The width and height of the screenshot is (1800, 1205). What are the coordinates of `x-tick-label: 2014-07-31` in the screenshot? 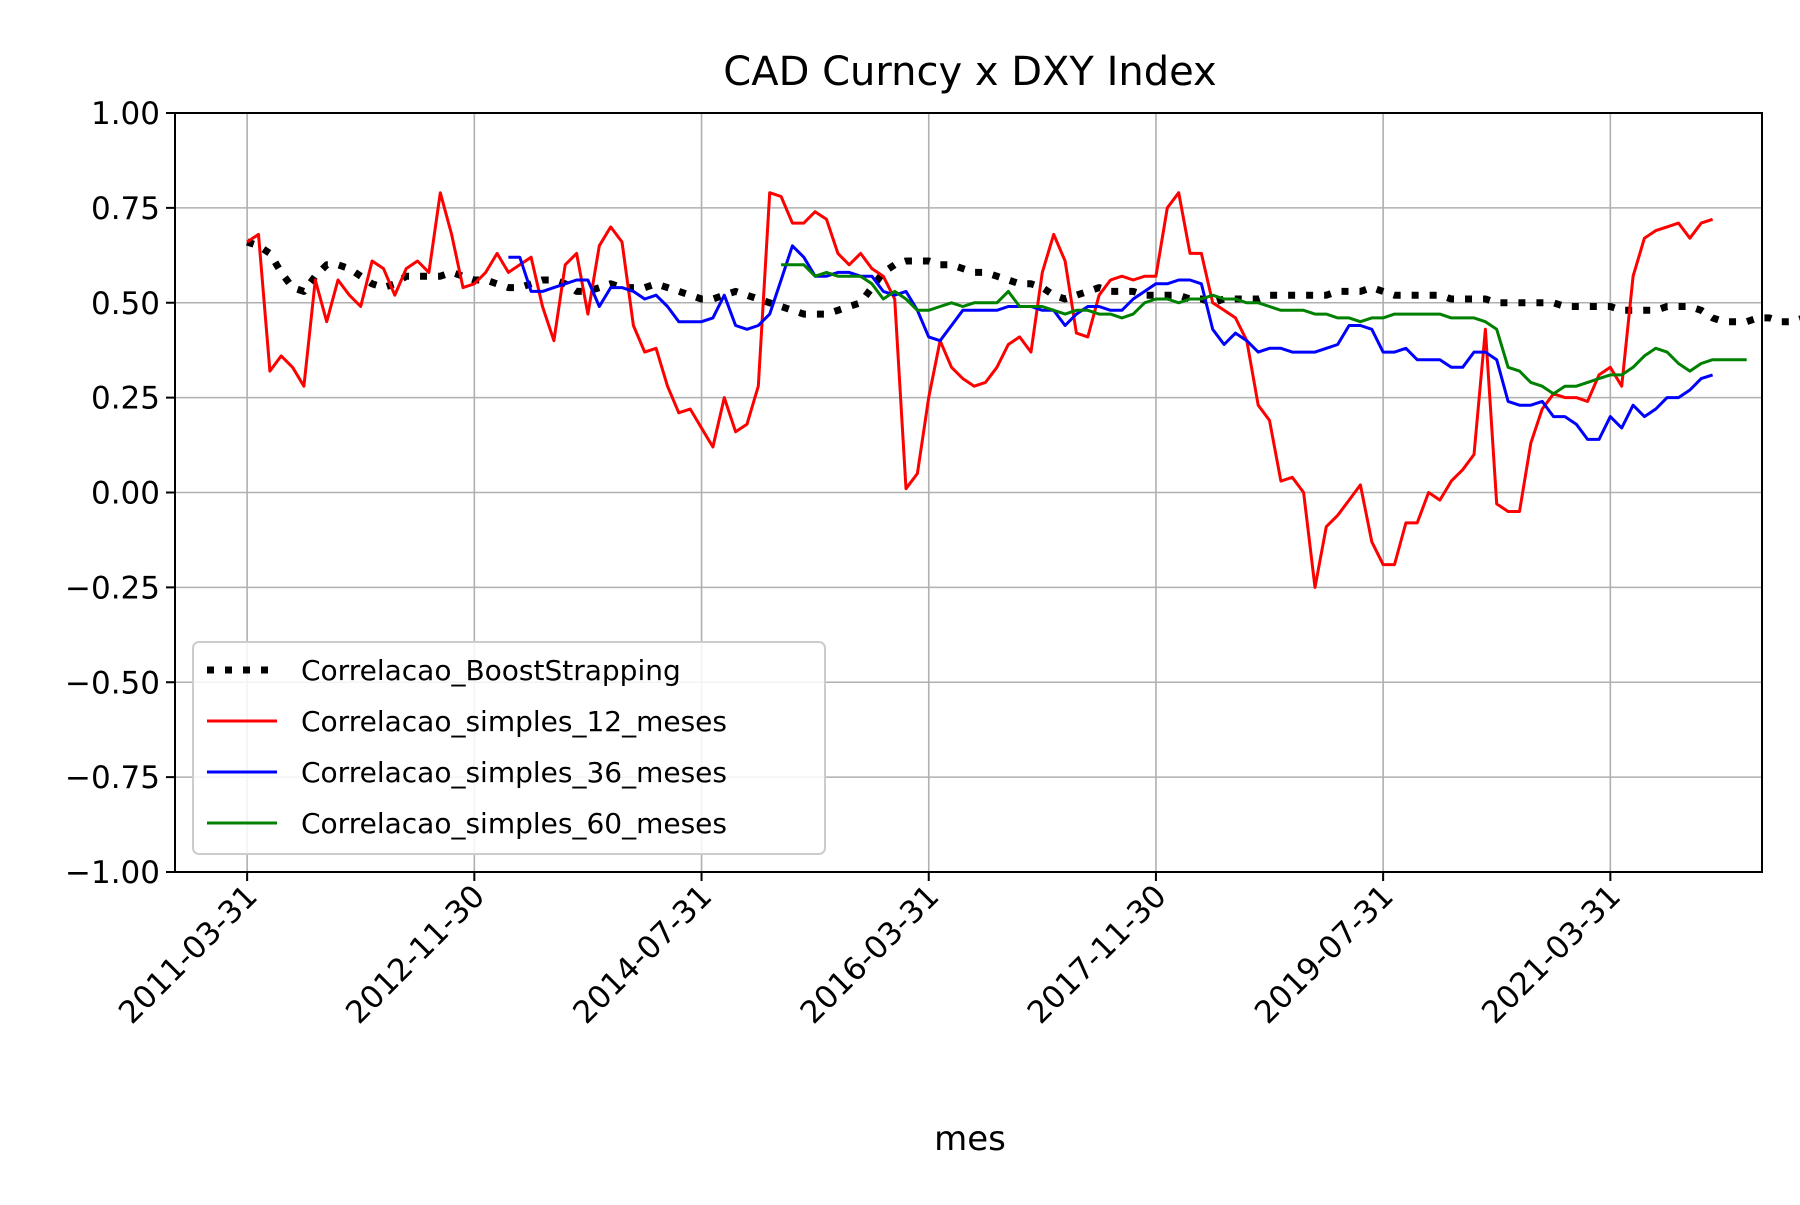 It's located at (642, 954).